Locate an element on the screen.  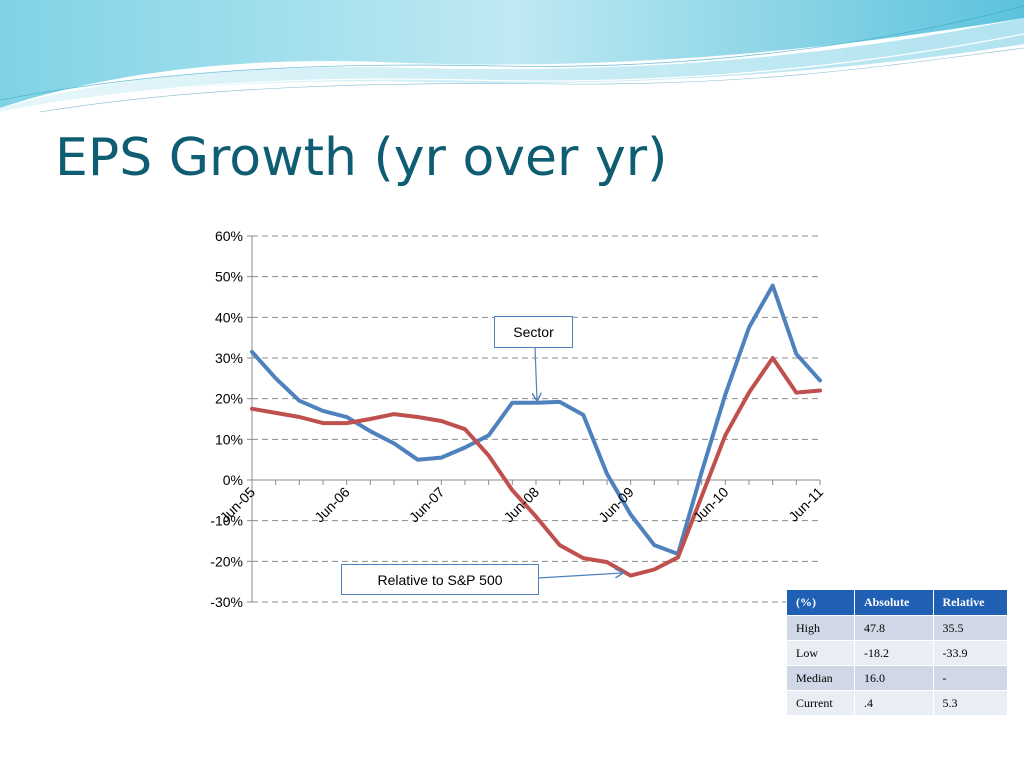
y-tick-label: 0% is located at coordinates (233, 480).